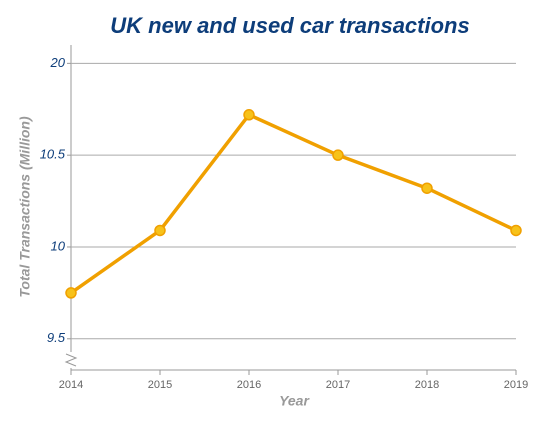  Describe the element at coordinates (58, 245) in the screenshot. I see `y-tick-label: 10` at that location.